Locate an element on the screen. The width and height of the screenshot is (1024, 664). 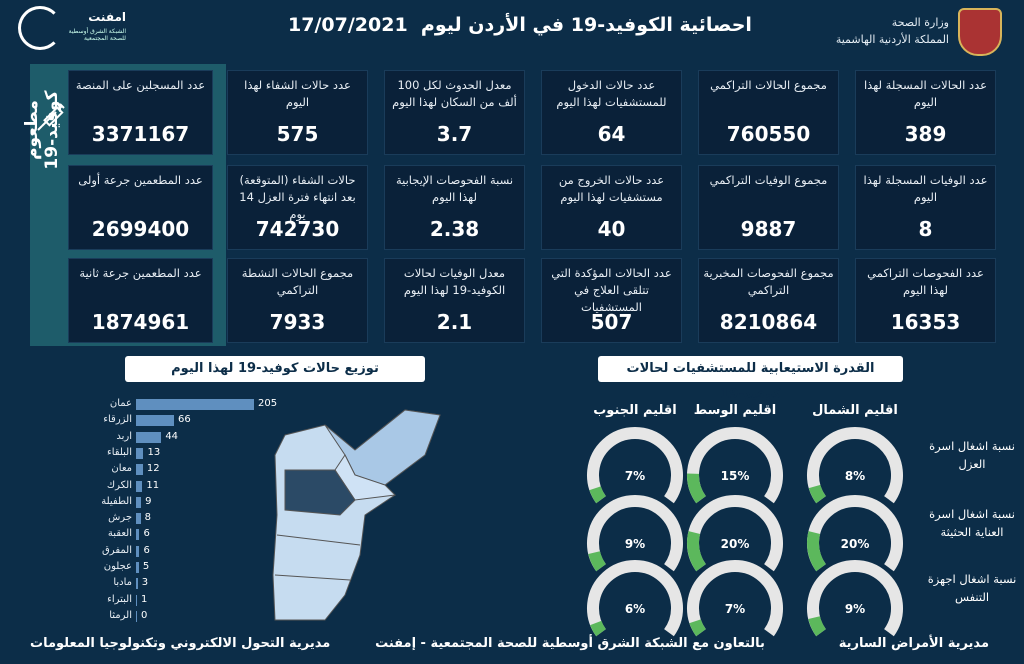
map-south is located at coordinates (317, 557).